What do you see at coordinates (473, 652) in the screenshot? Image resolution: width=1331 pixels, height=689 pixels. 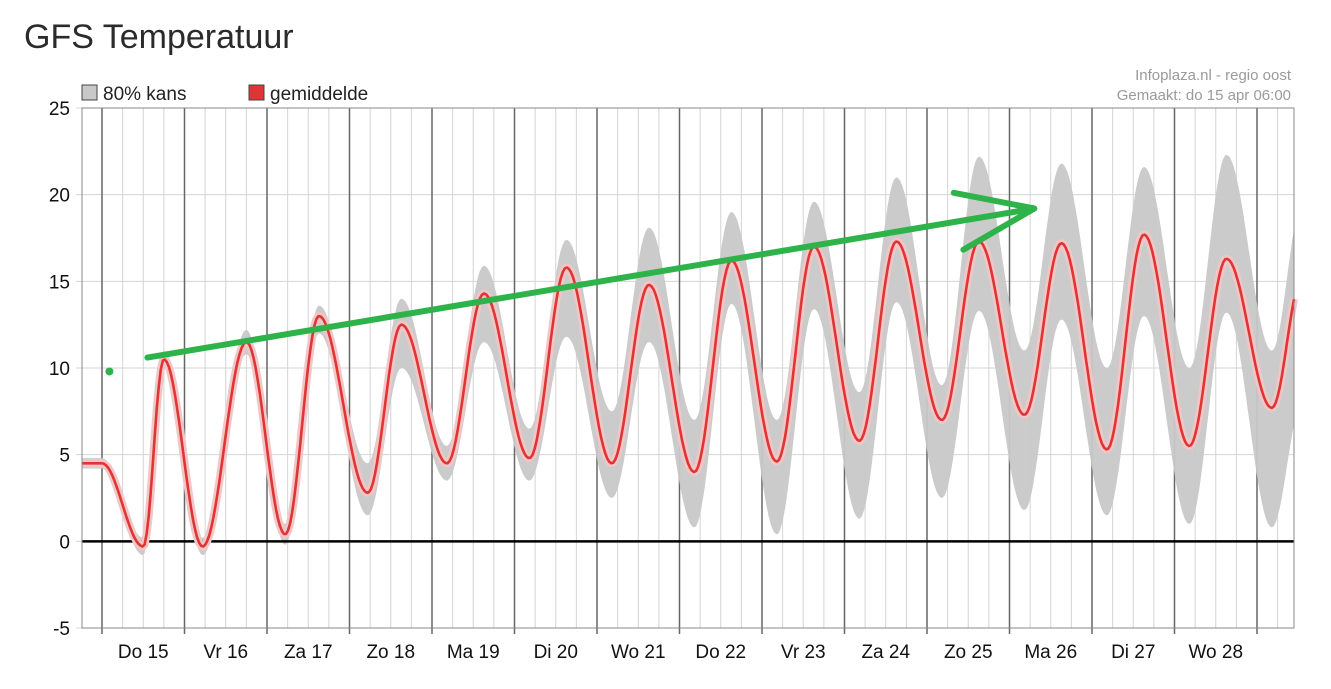 I see `x-day-label: Ma 19` at bounding box center [473, 652].